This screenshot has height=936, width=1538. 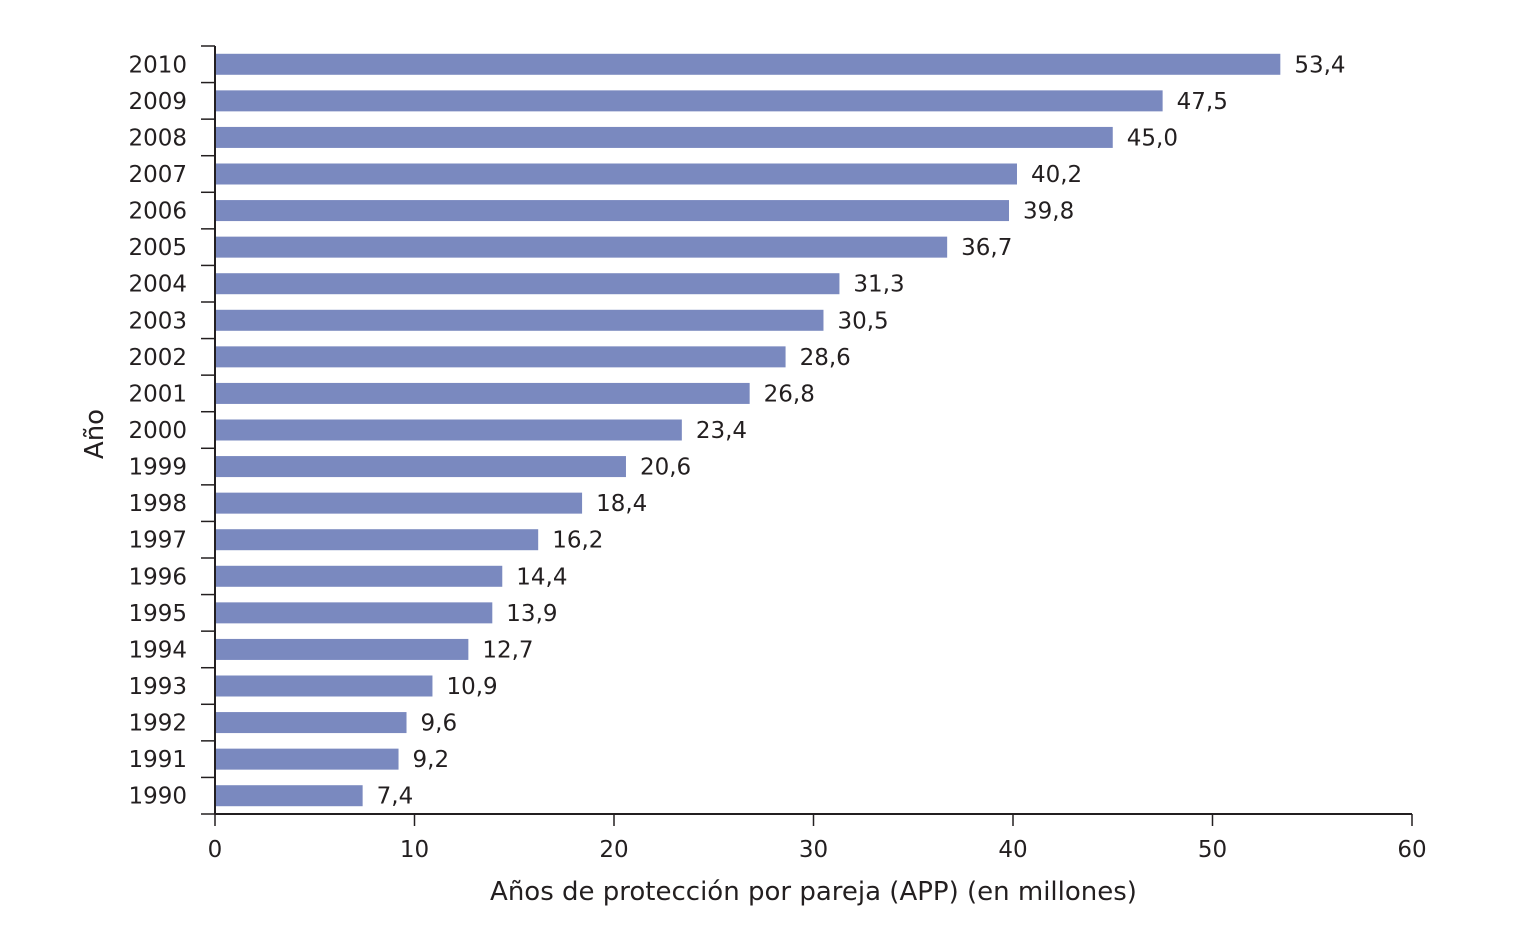 What do you see at coordinates (519, 320) in the screenshot?
I see `bar-2003` at bounding box center [519, 320].